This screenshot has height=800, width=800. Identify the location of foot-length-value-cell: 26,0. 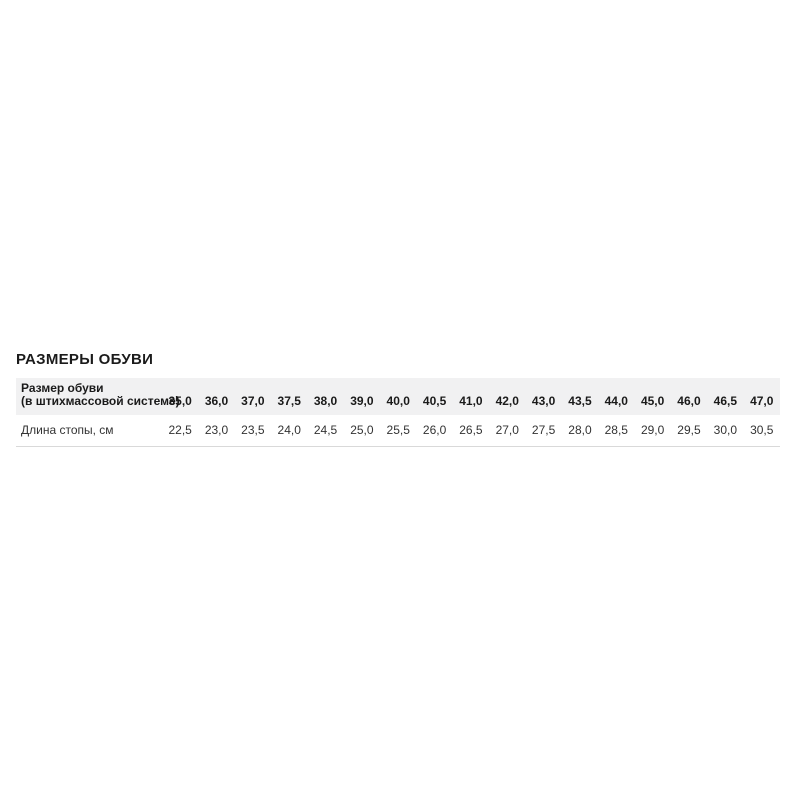
(434, 431).